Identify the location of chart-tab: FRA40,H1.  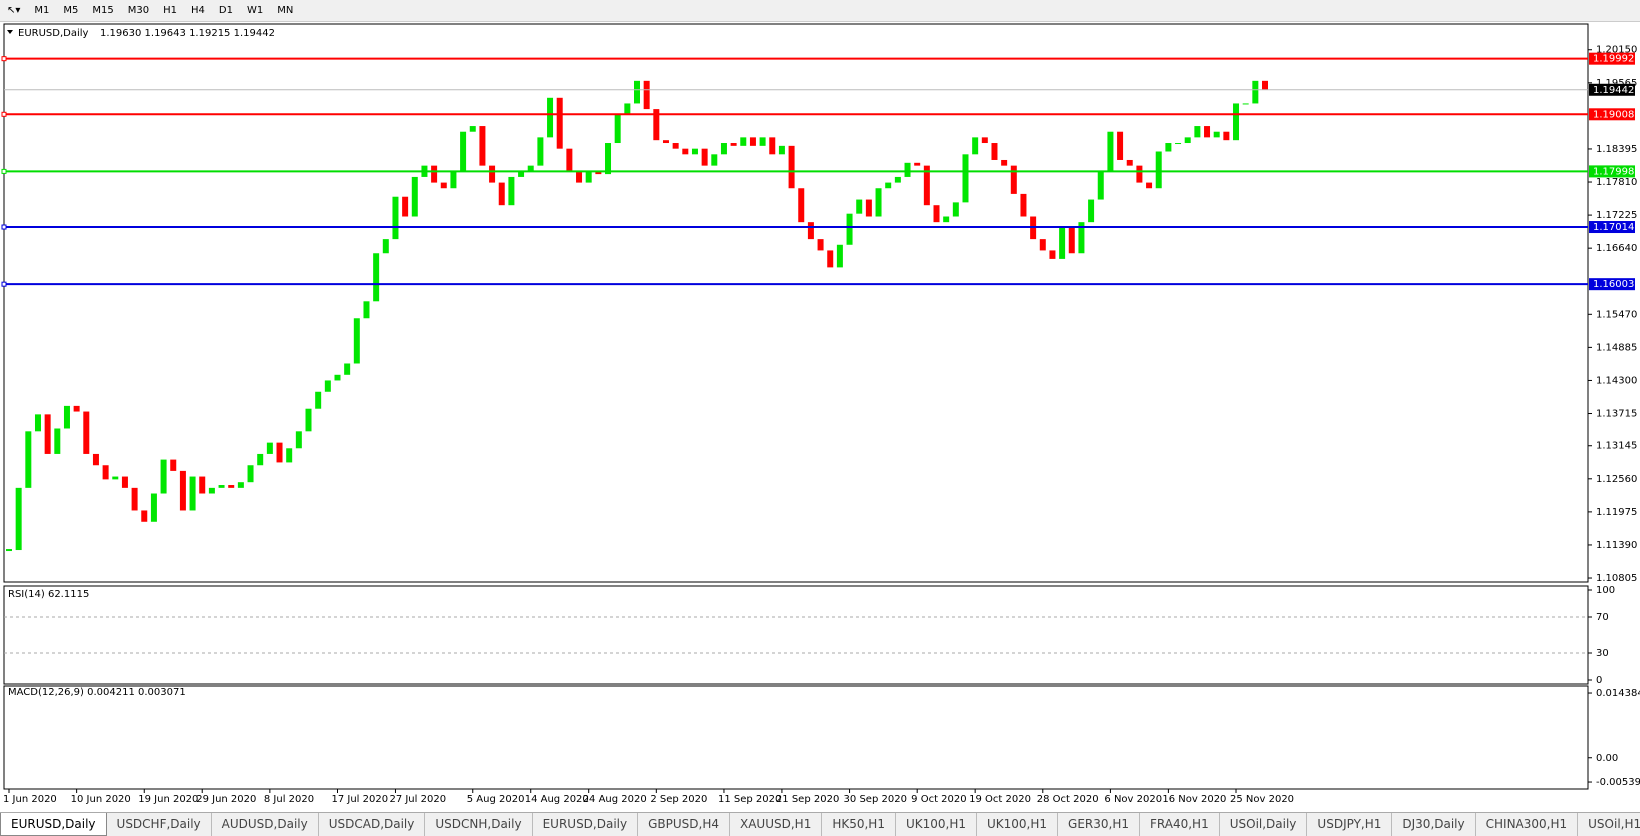
(1180, 824).